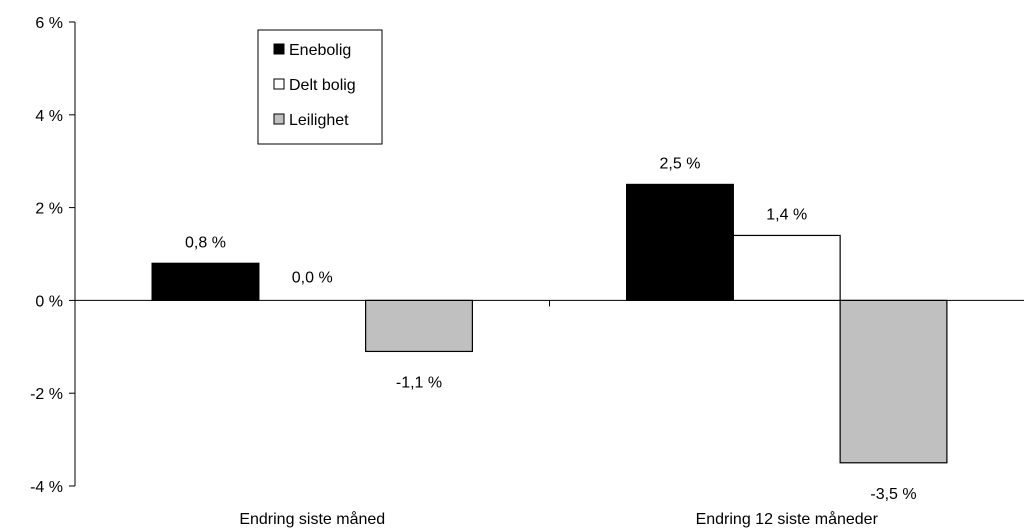 Image resolution: width=1024 pixels, height=528 pixels. What do you see at coordinates (786, 214) in the screenshot?
I see `data-label: 1,4 %` at bounding box center [786, 214].